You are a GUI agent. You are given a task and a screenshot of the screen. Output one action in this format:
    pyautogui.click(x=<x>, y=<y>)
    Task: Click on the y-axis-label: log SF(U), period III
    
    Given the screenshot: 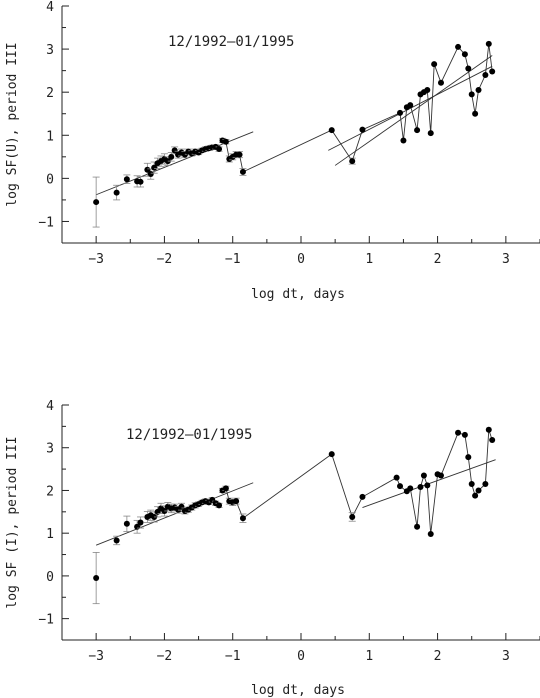 What is the action you would take?
    pyautogui.click(x=12, y=124)
    